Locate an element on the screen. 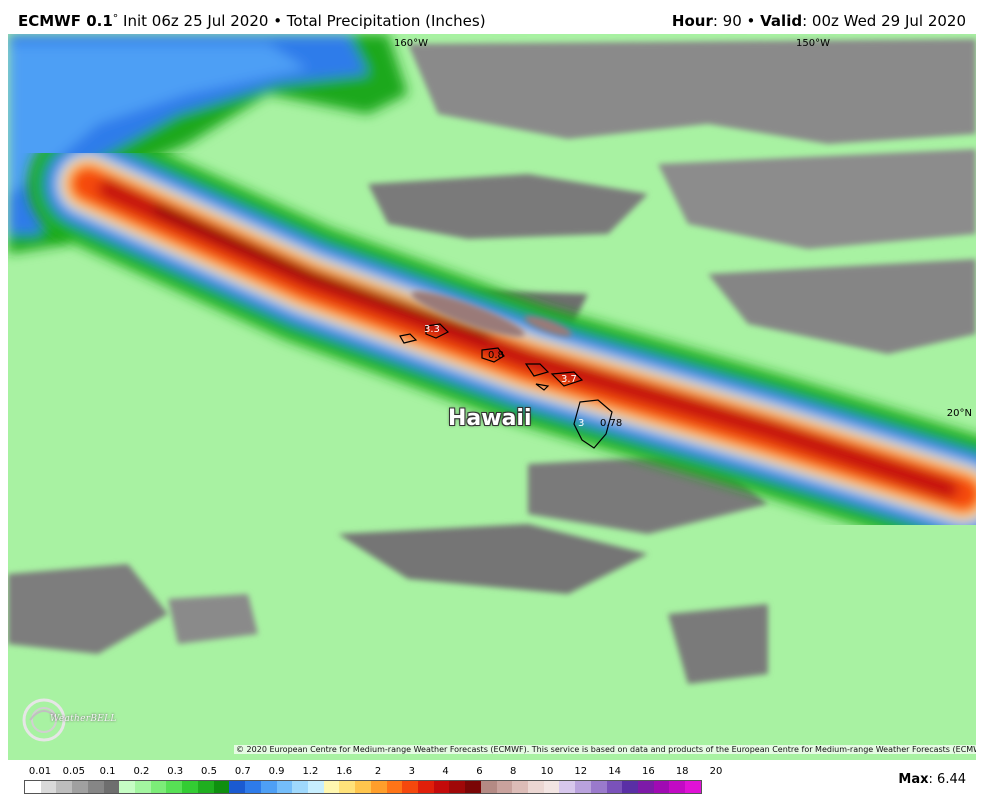 The width and height of the screenshot is (984, 808). colorbar-tick-label: 0.2 is located at coordinates (141, 771).